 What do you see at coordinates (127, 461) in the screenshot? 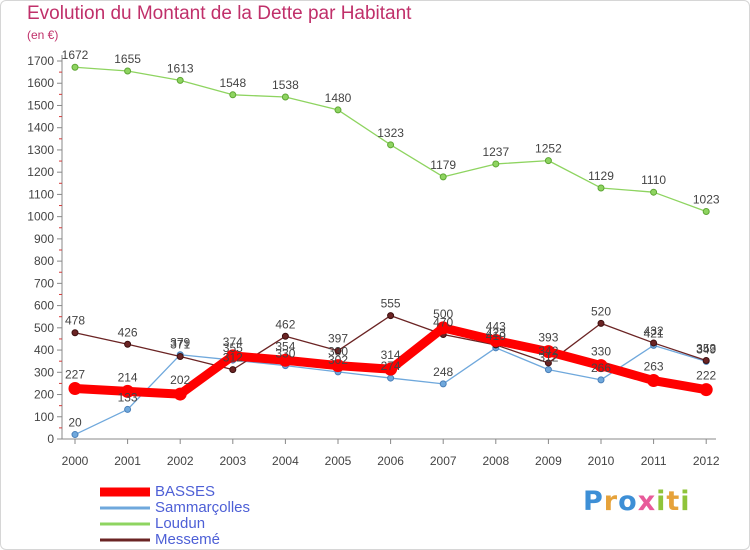
I see `x-tick-label: 2001` at bounding box center [127, 461].